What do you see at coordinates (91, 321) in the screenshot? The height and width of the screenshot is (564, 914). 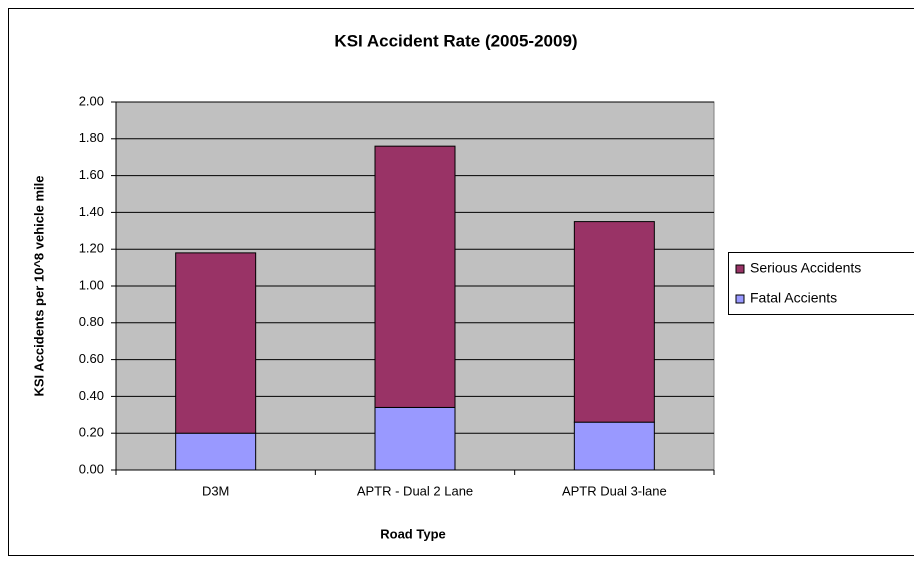 I see `y-tick-label: 0.80` at bounding box center [91, 321].